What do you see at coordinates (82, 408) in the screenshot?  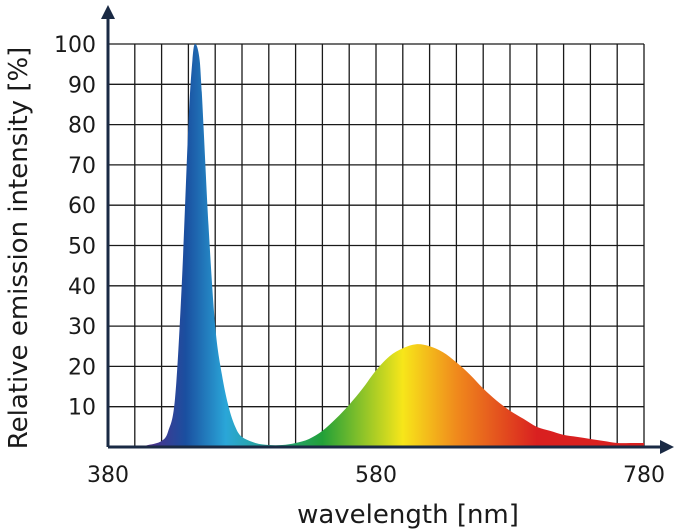 I see `y-tick-label-10: 10` at bounding box center [82, 408].